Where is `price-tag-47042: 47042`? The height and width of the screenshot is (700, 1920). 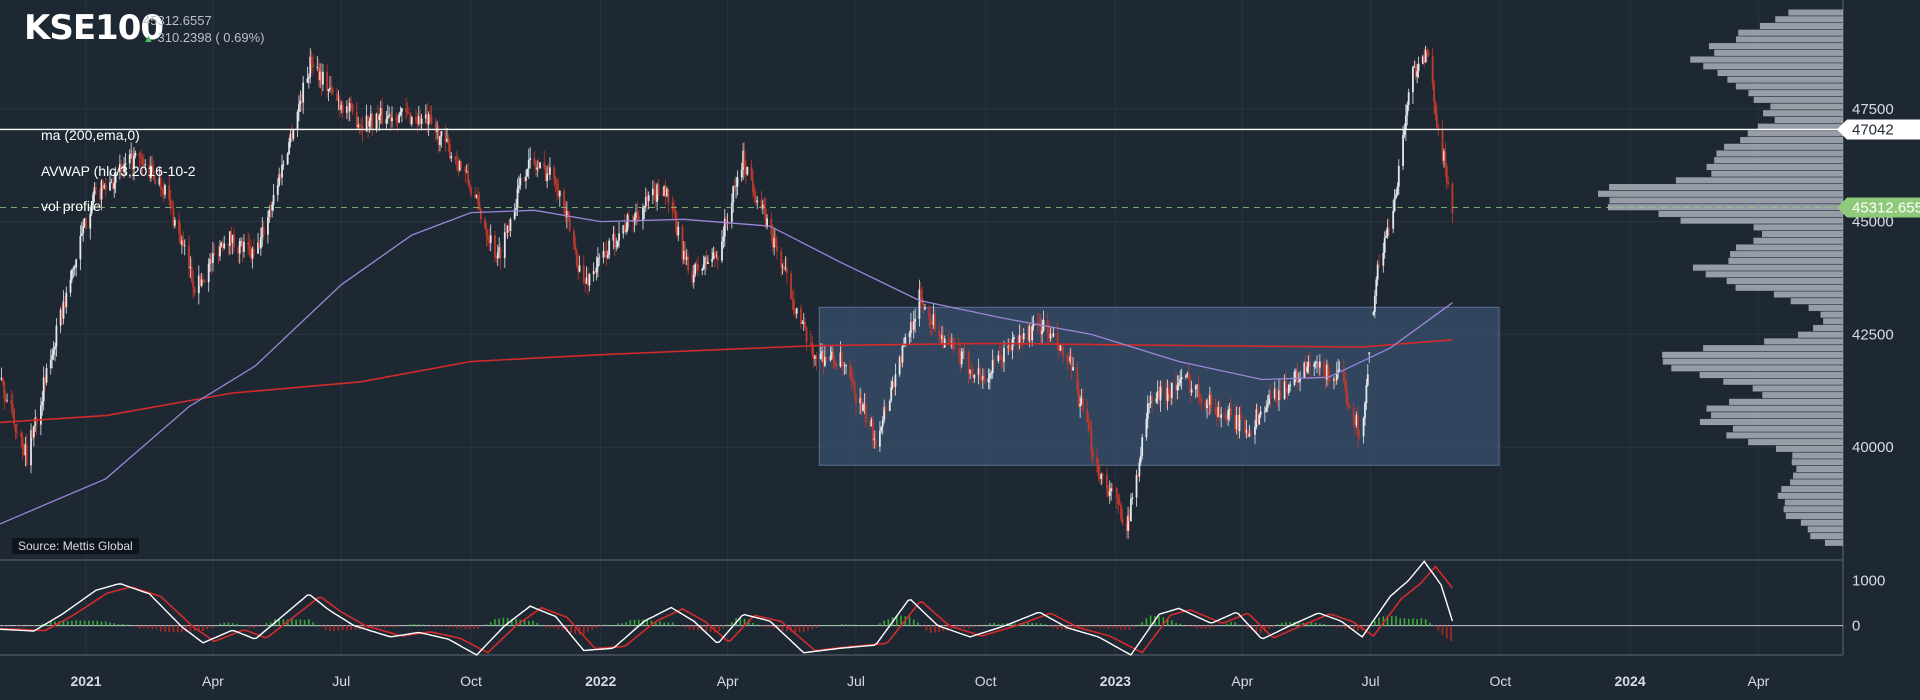 price-tag-47042: 47042 is located at coordinates (1878, 129).